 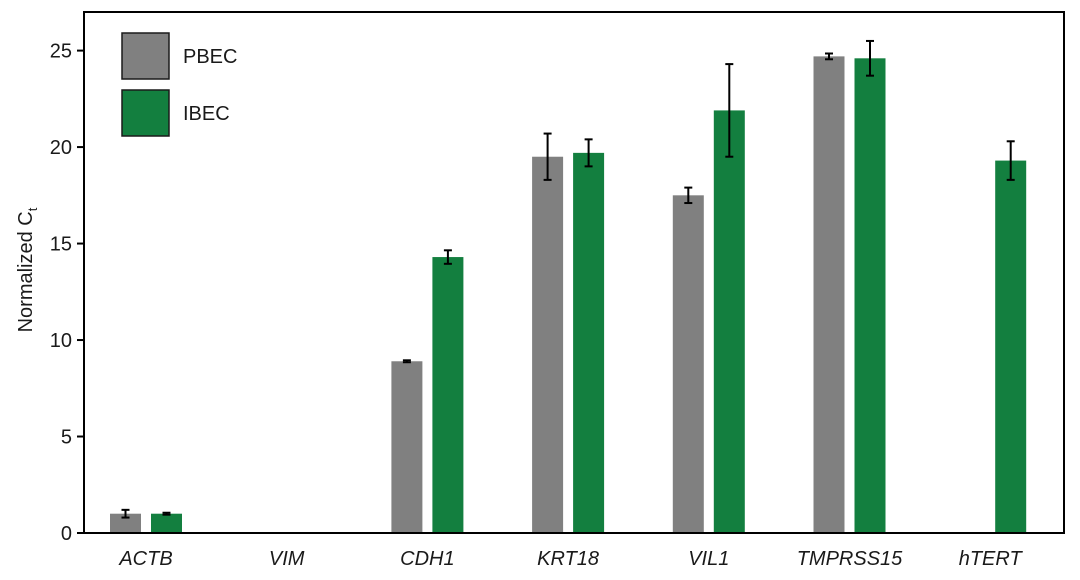 What do you see at coordinates (407, 447) in the screenshot?
I see `bar-pbec-cdh1` at bounding box center [407, 447].